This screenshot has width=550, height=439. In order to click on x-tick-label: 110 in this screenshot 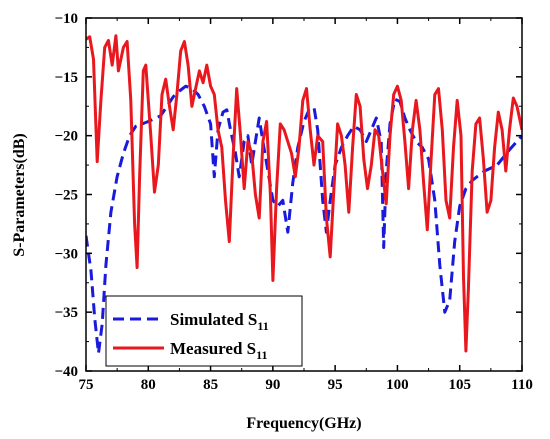, I will do `click(522, 385)`.